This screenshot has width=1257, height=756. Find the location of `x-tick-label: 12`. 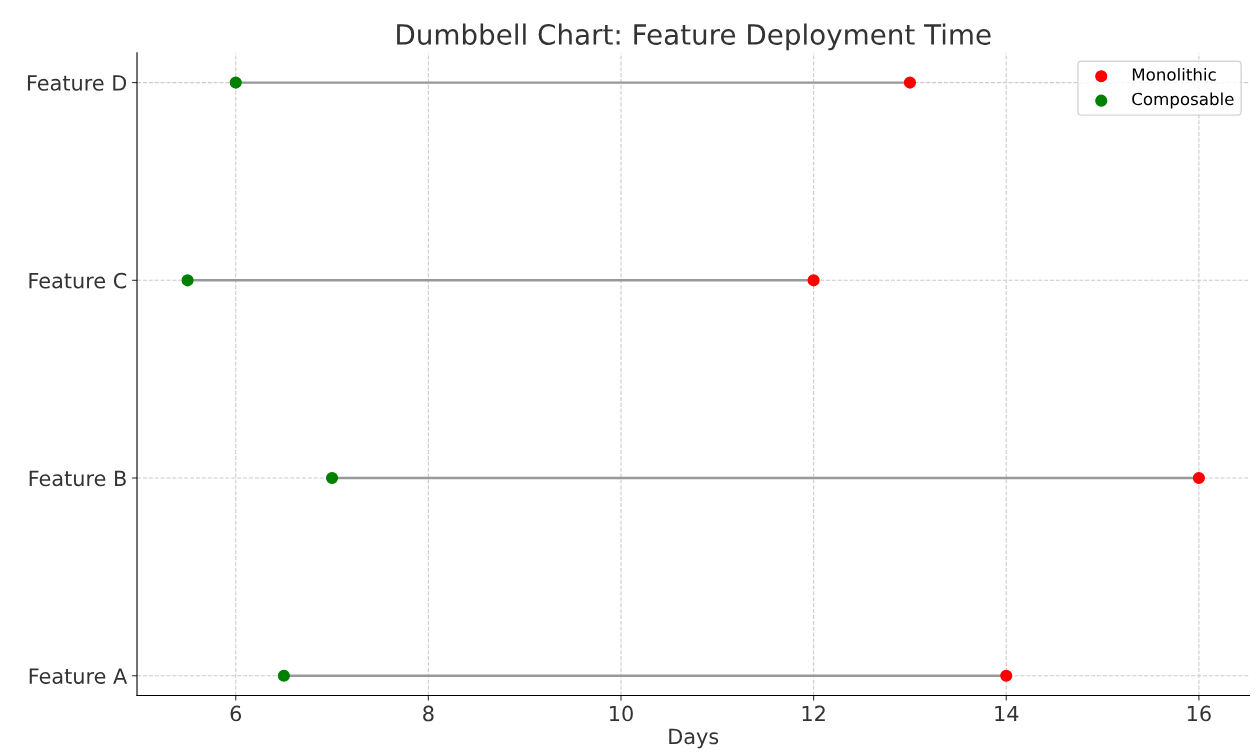

x-tick-label: 12 is located at coordinates (813, 713).